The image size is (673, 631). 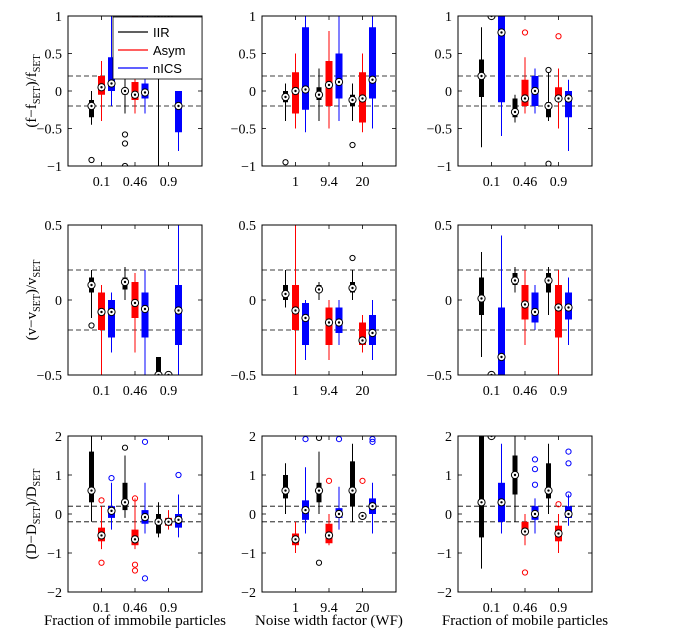 I want to click on x-tick-label: 0.9, so click(x=559, y=391).